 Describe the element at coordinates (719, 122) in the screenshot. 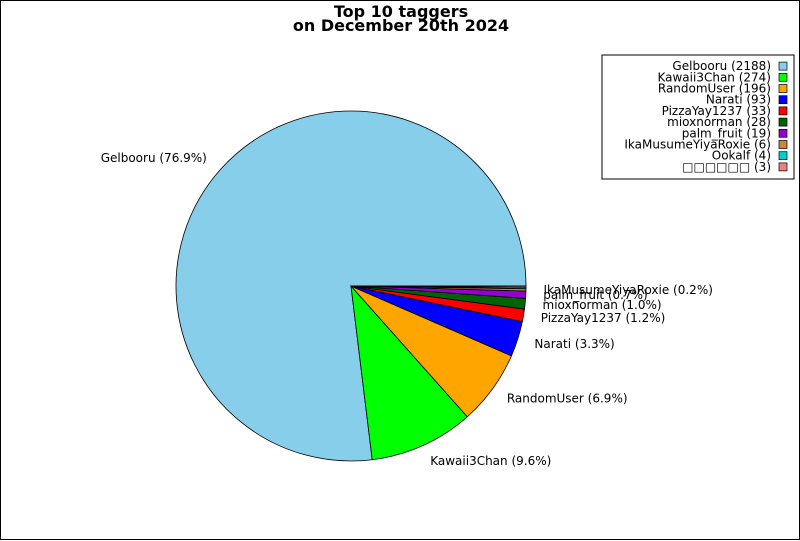

I see `legend-label-mioxnorman: mioxnorman (28)` at that location.